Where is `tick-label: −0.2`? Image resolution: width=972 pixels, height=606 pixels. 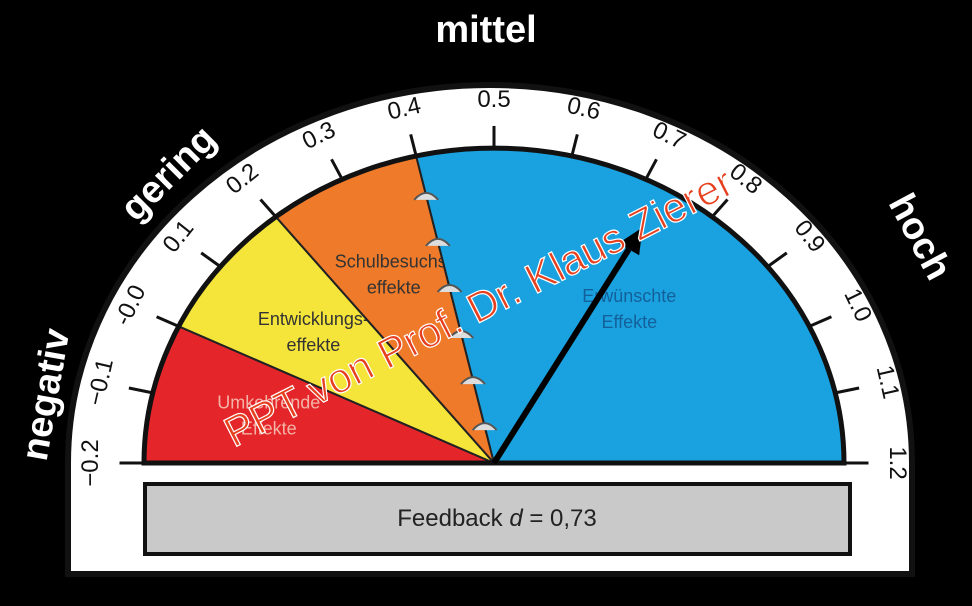 tick-label: −0.2 is located at coordinates (90, 462).